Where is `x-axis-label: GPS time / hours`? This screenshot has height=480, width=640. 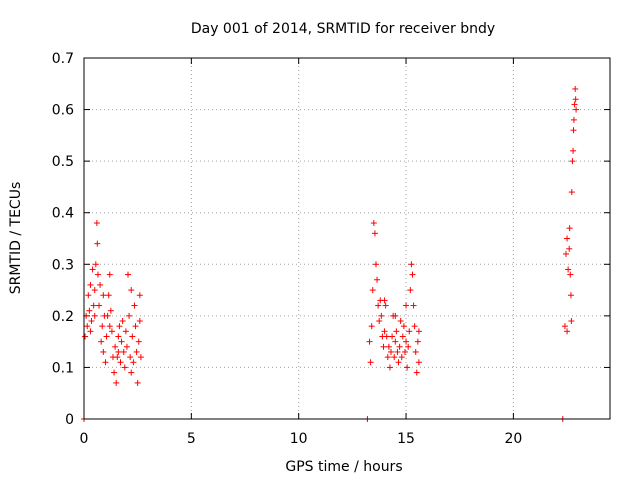
x-axis-label: GPS time / hours is located at coordinates (343, 467).